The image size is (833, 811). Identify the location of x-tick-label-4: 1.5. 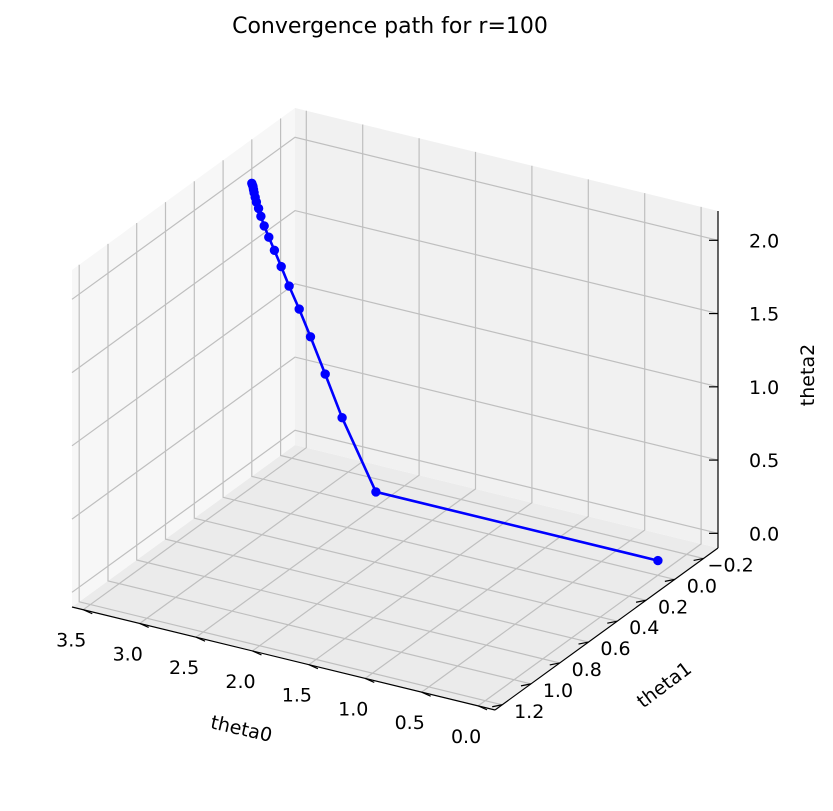
(297, 696).